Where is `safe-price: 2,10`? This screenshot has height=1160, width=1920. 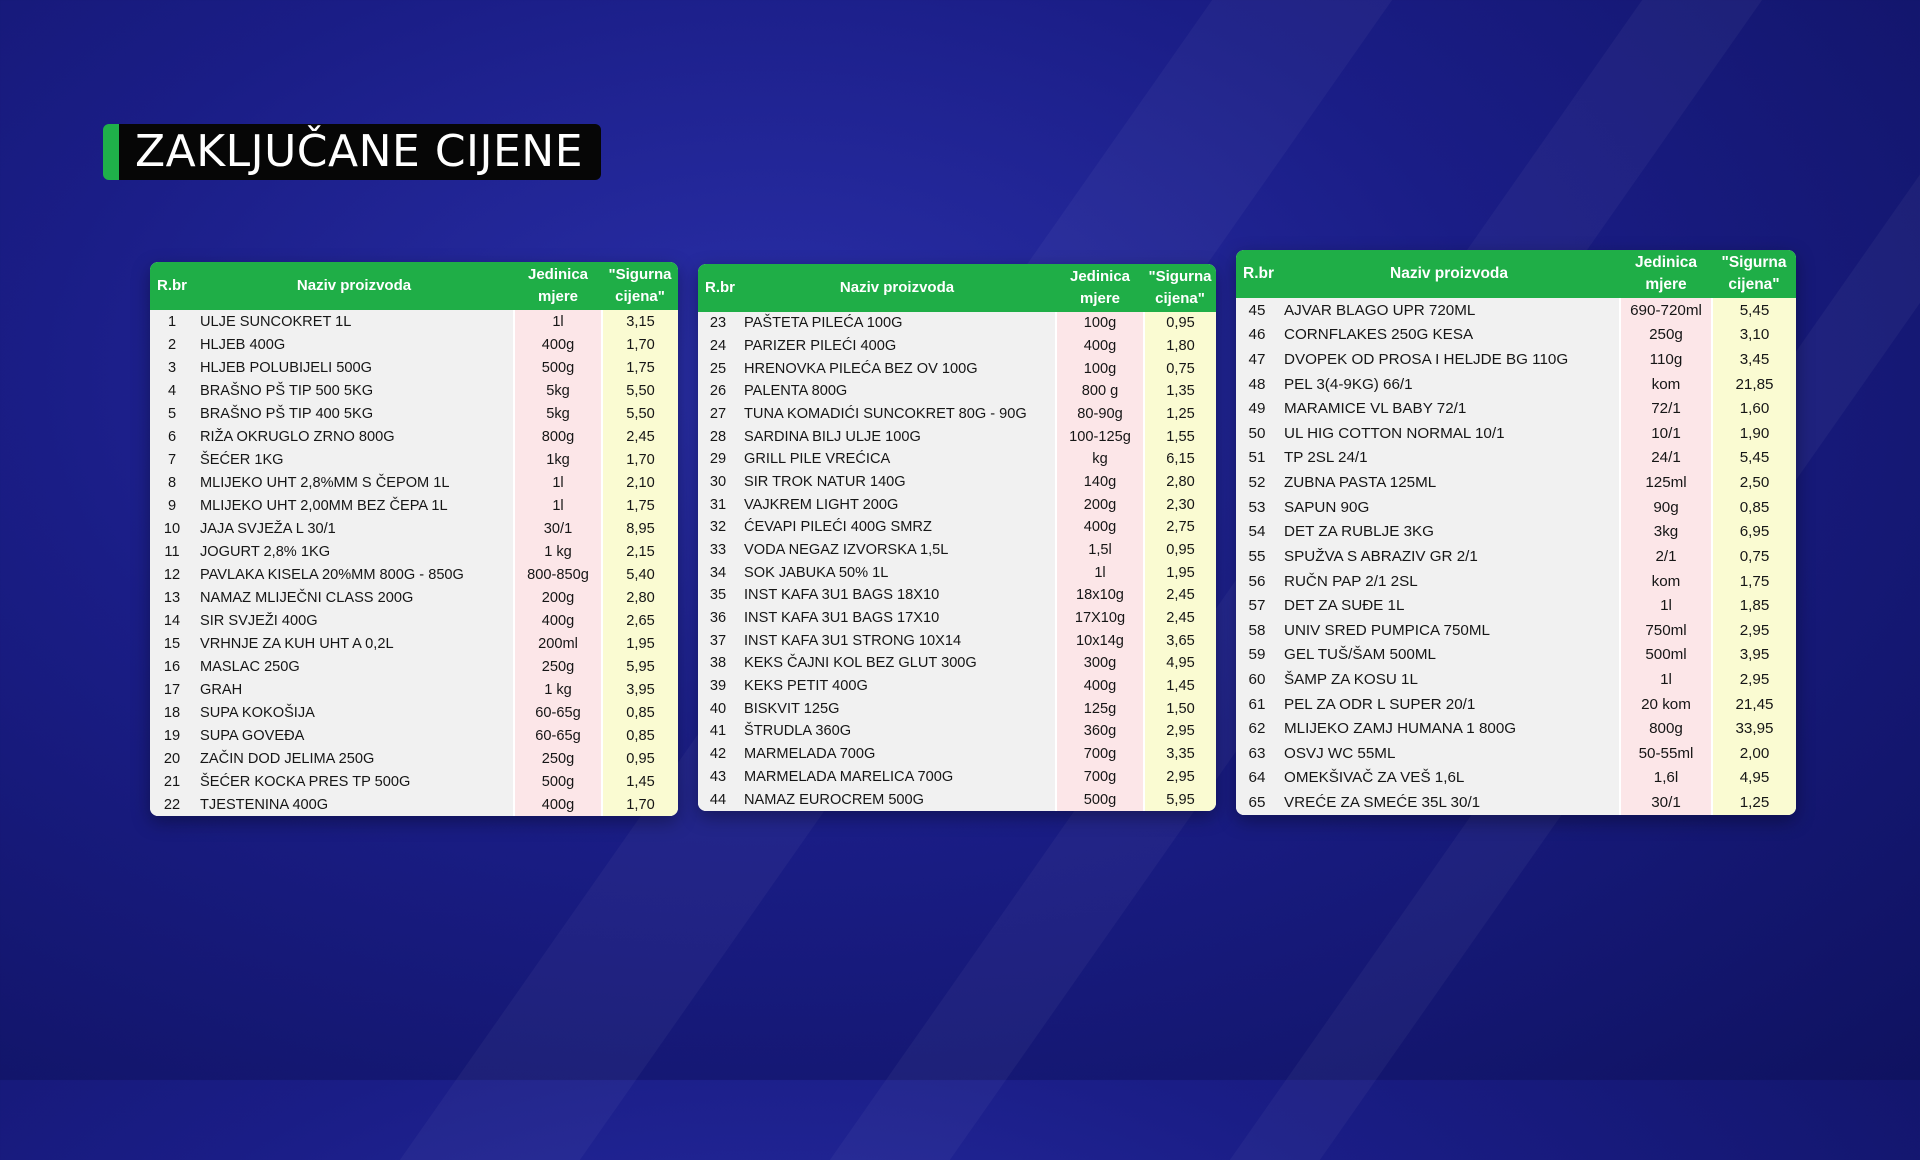
safe-price: 2,10 is located at coordinates (639, 482).